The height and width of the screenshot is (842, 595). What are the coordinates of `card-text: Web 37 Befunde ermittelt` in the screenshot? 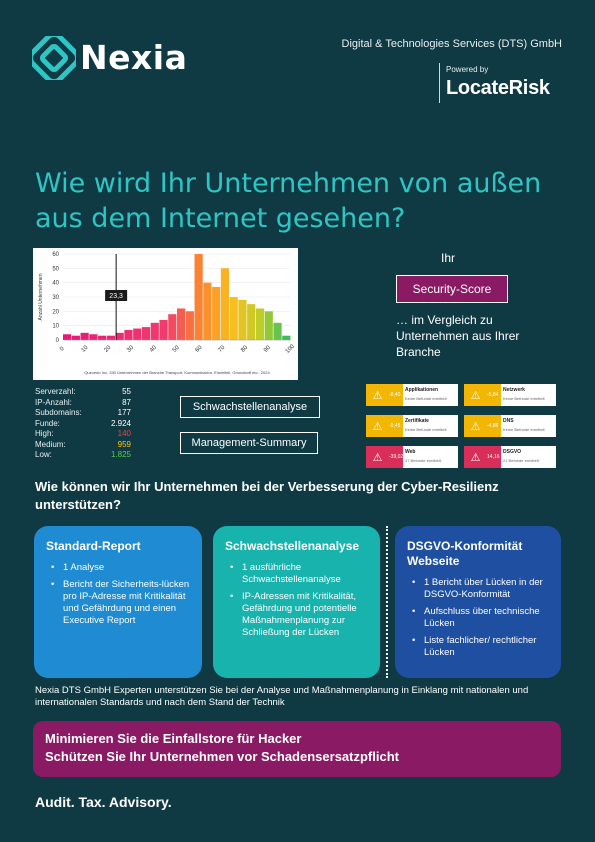 It's located at (430, 457).